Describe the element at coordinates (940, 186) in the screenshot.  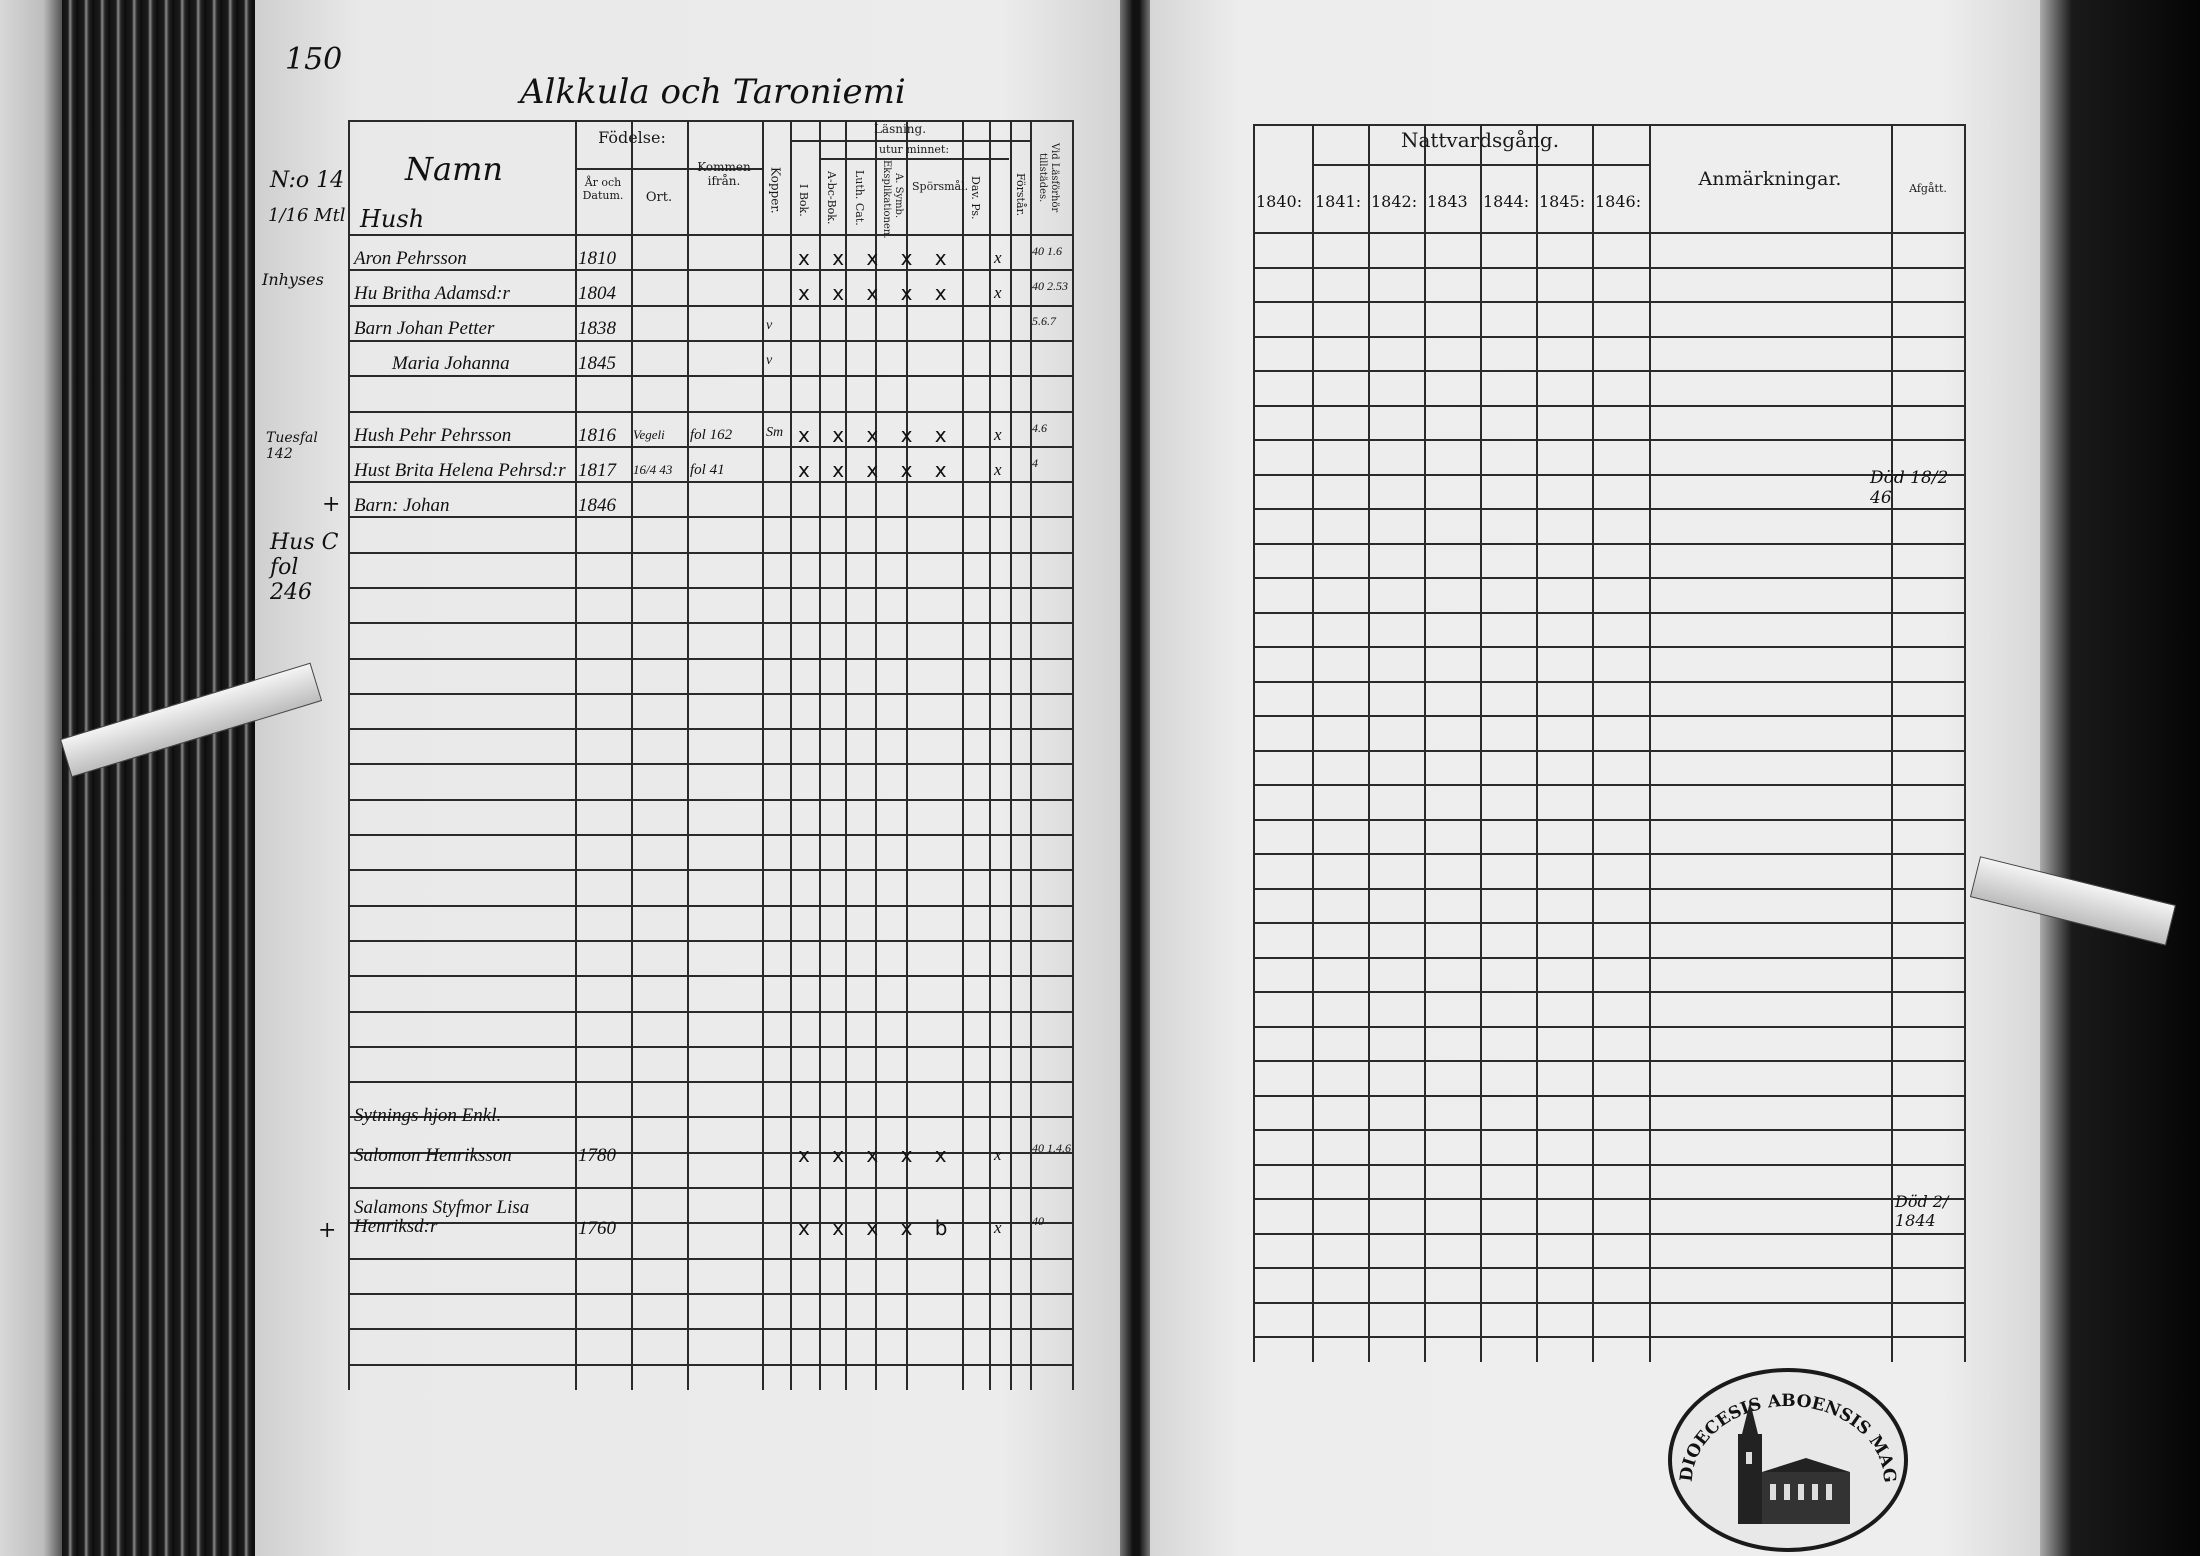
I see `header-sporsmal: Spörsmål.` at that location.